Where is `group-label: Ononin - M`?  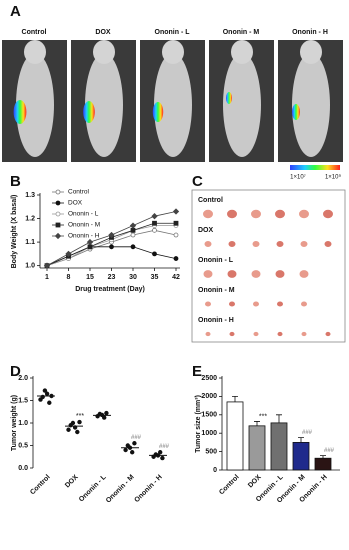
group-label: Ononin - M is located at coordinates (241, 32).